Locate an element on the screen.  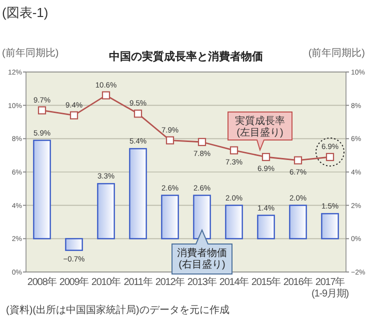
y2-axis-title: (前年同期比) is located at coordinates (336, 53).